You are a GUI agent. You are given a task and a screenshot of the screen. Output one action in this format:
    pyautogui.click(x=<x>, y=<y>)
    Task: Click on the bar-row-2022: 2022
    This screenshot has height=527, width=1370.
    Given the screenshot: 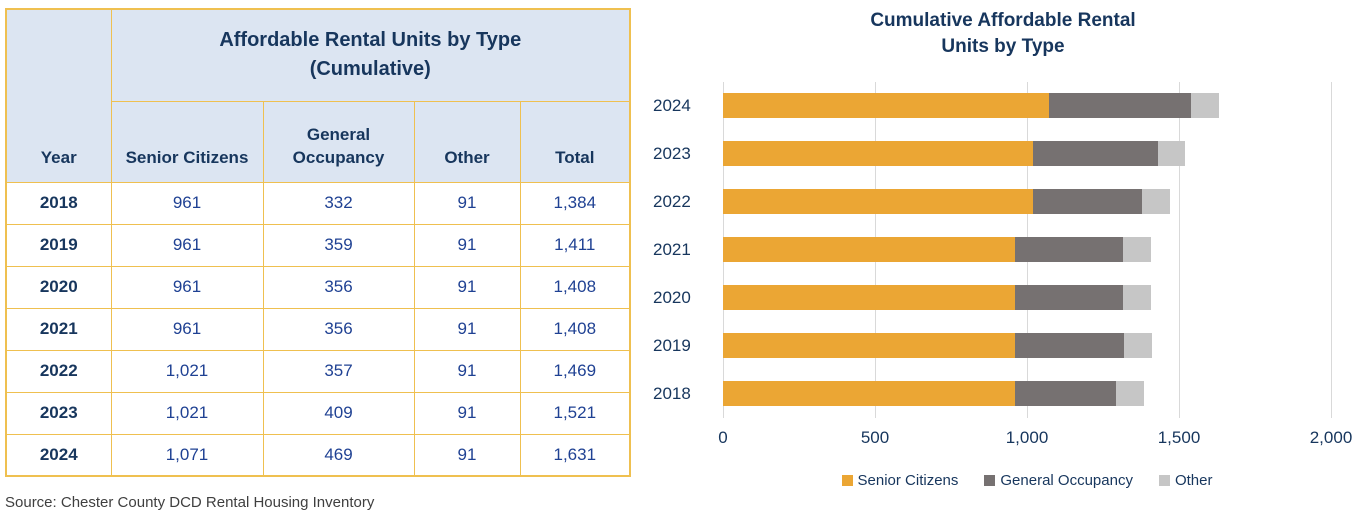 What is the action you would take?
    pyautogui.click(x=992, y=202)
    